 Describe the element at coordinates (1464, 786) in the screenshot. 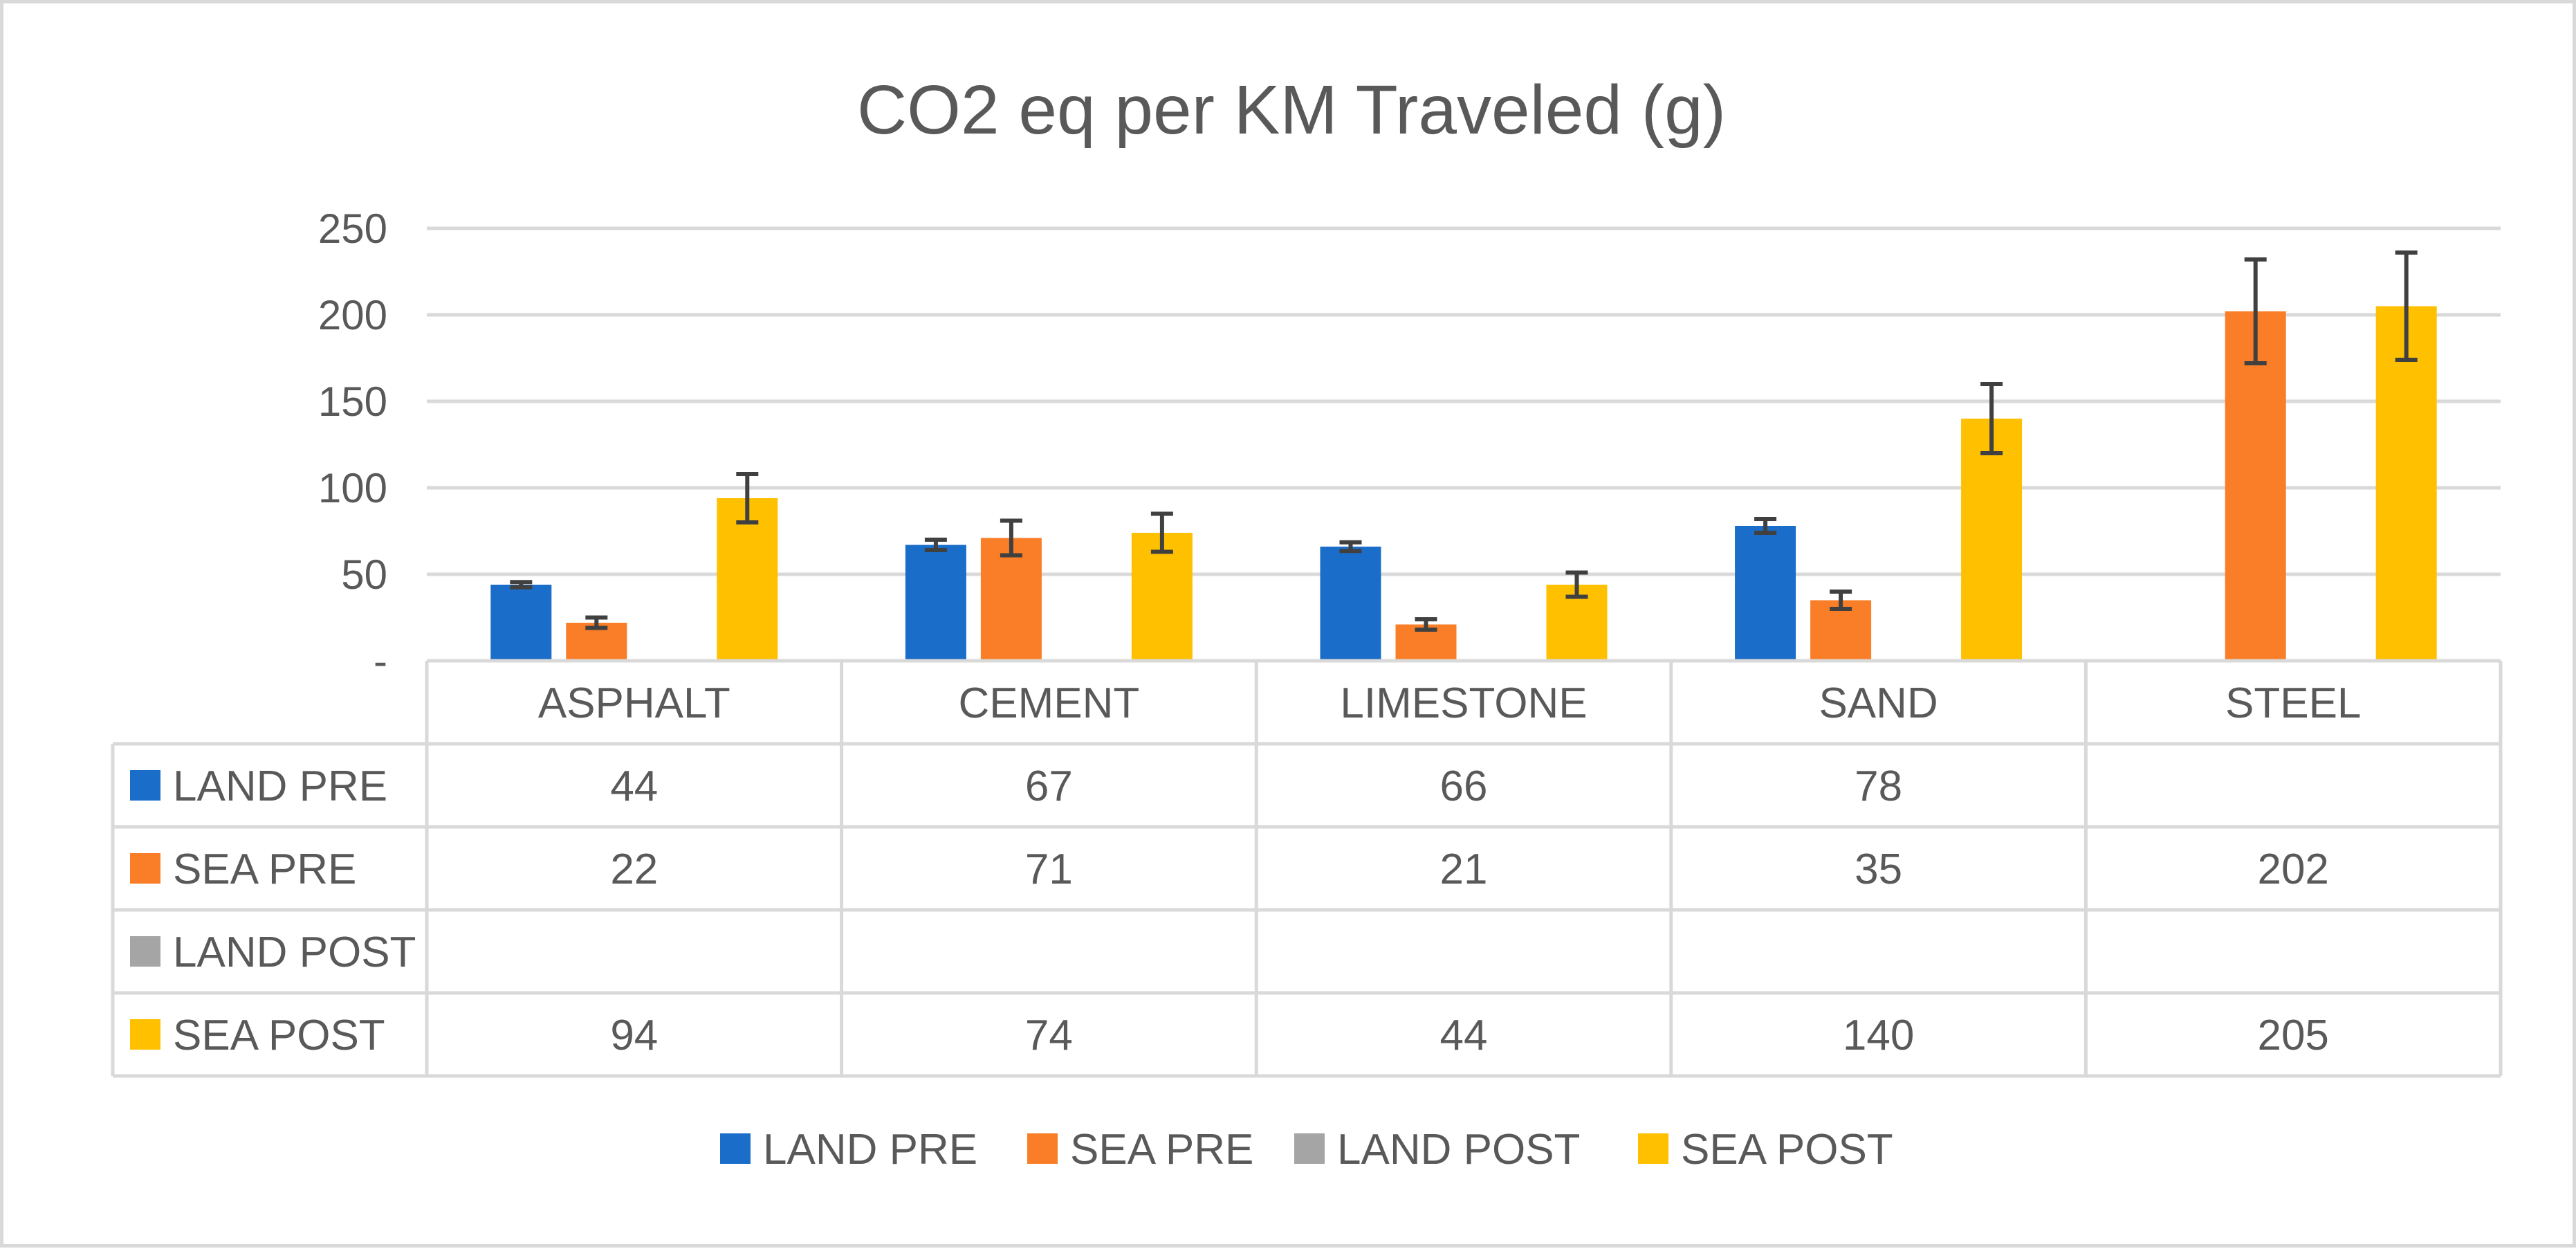

I see `table-value: 66` at that location.